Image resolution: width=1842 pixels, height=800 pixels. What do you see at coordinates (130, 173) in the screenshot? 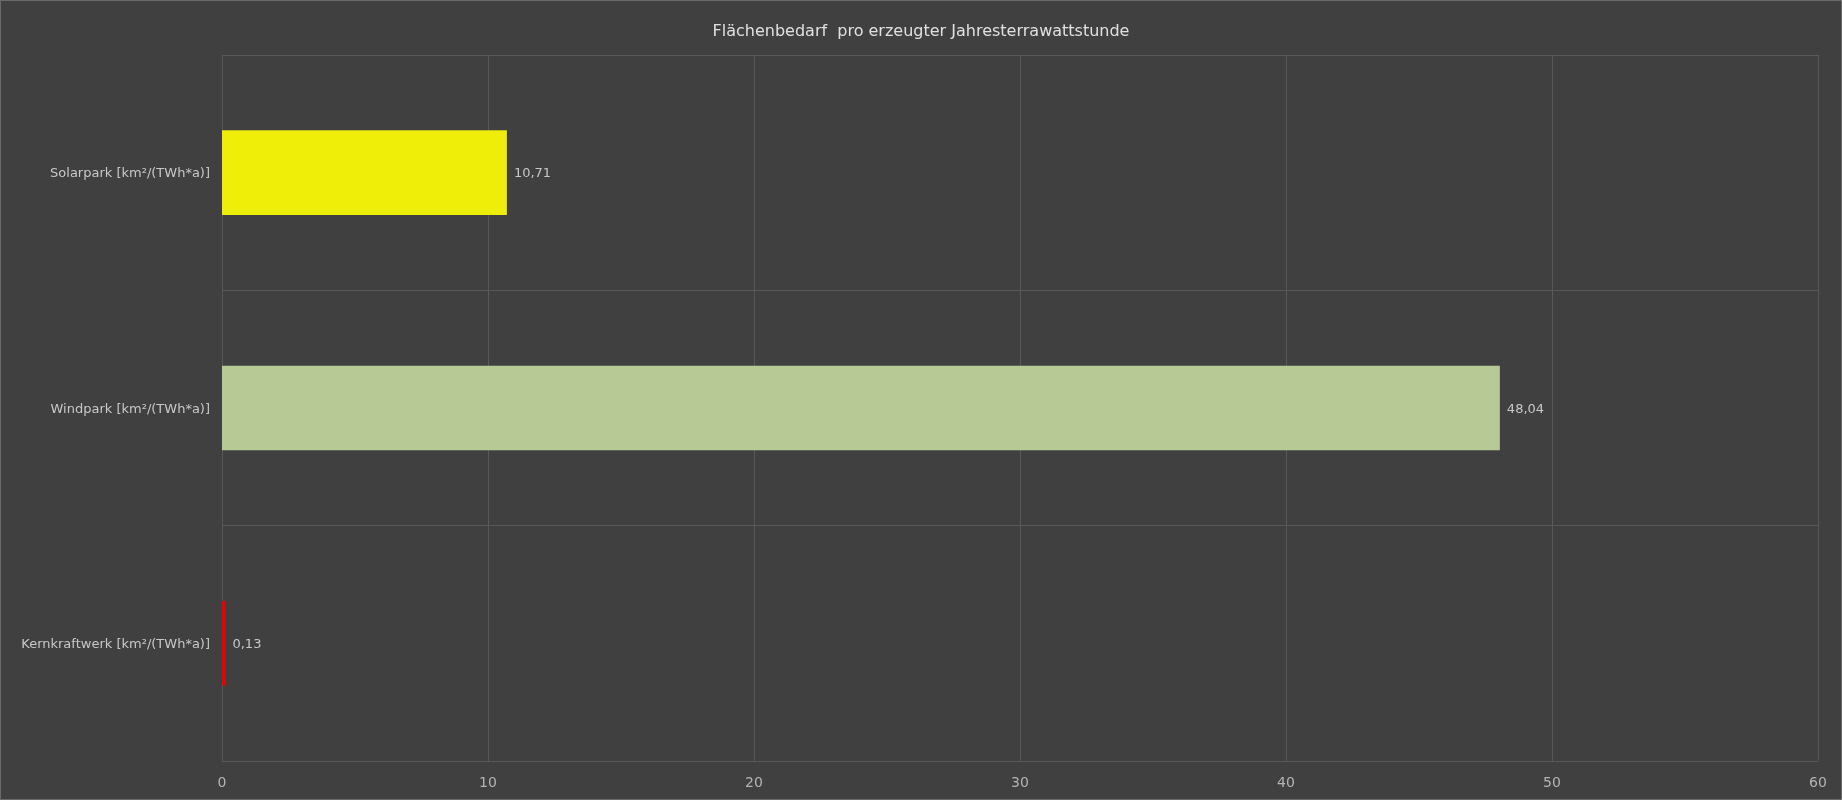
I see `y-tick-label: Solarpark [km²/(TWh*a)]` at bounding box center [130, 173].